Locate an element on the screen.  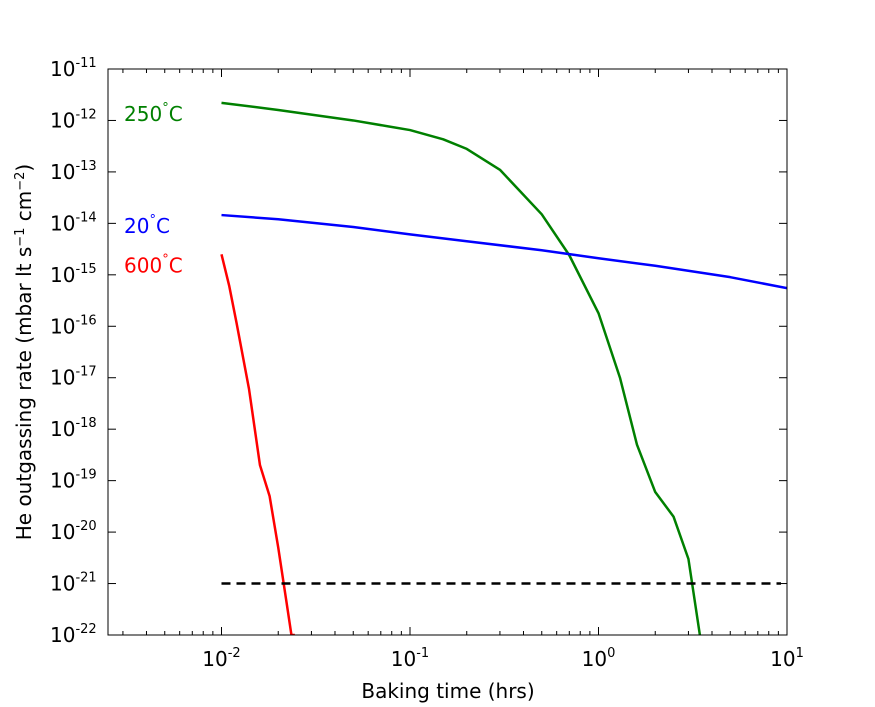
x-tick-label: 10⁻² is located at coordinates (221, 658).